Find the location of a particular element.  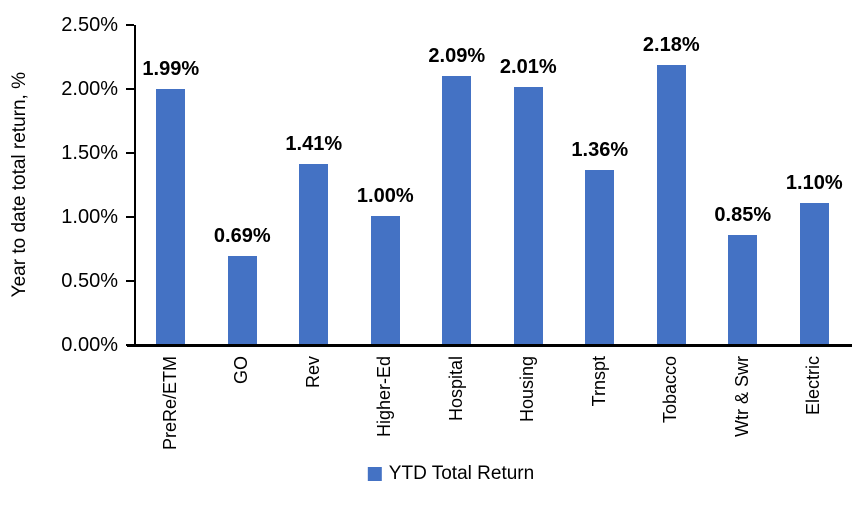

x-category-label: Hospital is located at coordinates (455, 389).